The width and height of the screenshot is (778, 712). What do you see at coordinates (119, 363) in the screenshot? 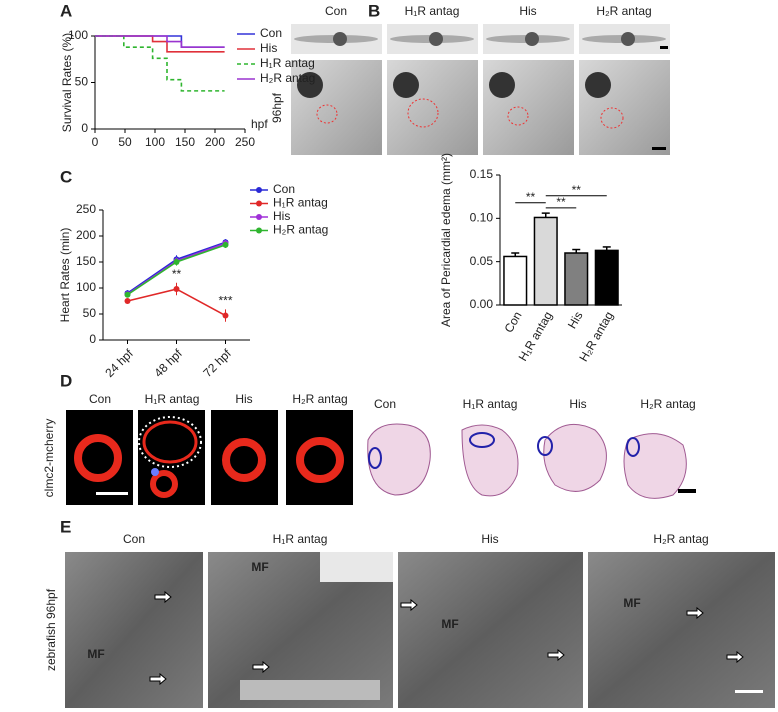
I see `x-tick-label: 24 hpf` at bounding box center [119, 363].